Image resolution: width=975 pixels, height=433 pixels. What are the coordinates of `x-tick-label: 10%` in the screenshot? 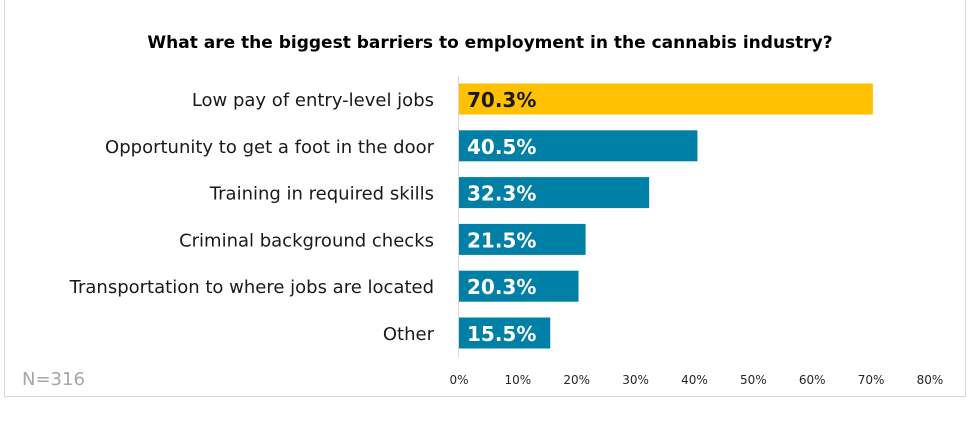 It's located at (518, 380).